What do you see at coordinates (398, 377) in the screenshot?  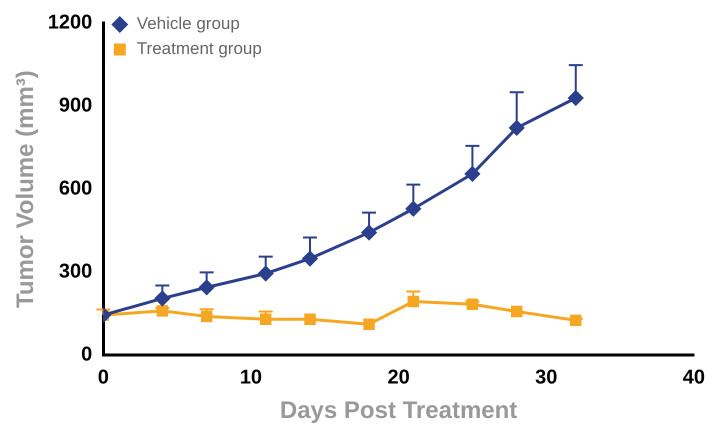 I see `x-tick-label: 20` at bounding box center [398, 377].